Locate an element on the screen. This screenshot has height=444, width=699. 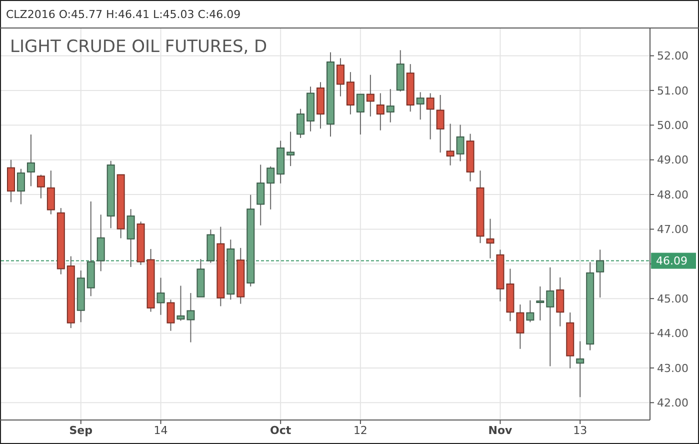
x-tick-label: 12 is located at coordinates (360, 430).